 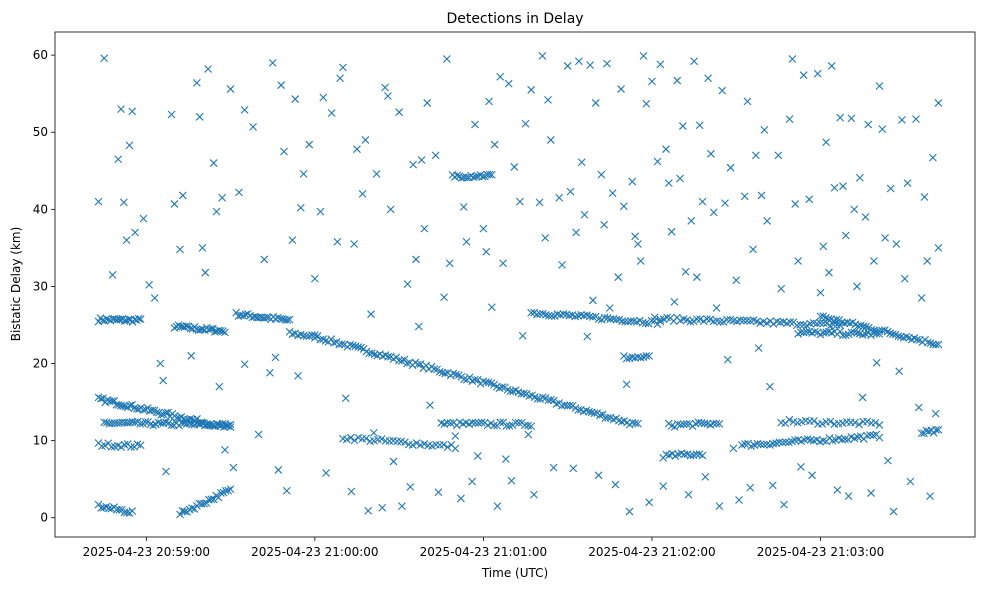 What do you see at coordinates (483, 552) in the screenshot?
I see `x-tick-label: 2025-04-23 21:01:00` at bounding box center [483, 552].